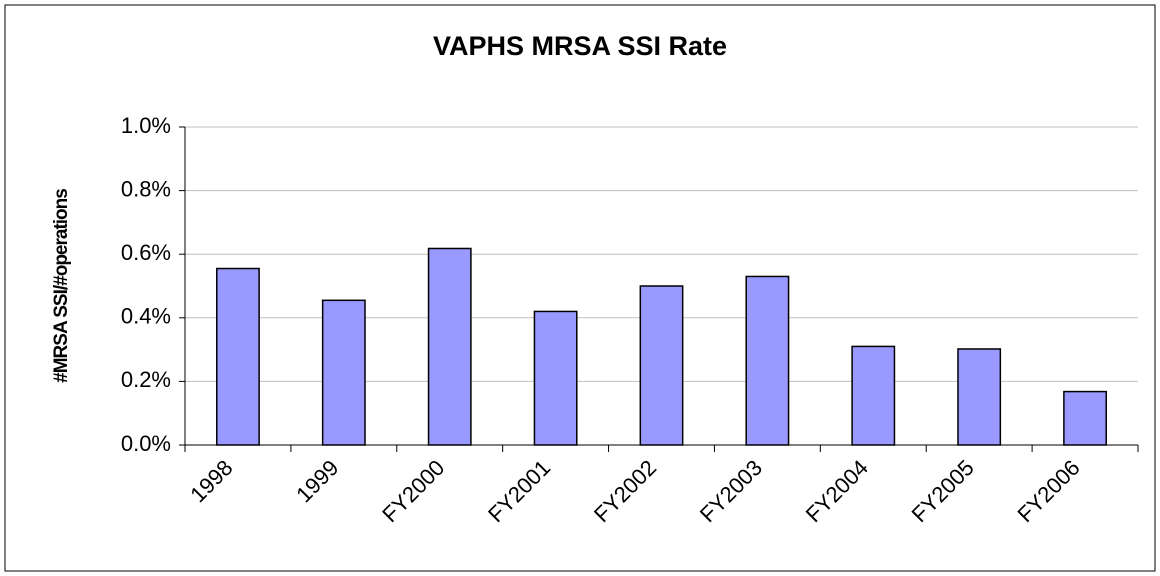 The height and width of the screenshot is (576, 1160). I want to click on chart-title: VAPHS MRSA SSI Rate, so click(580, 46).